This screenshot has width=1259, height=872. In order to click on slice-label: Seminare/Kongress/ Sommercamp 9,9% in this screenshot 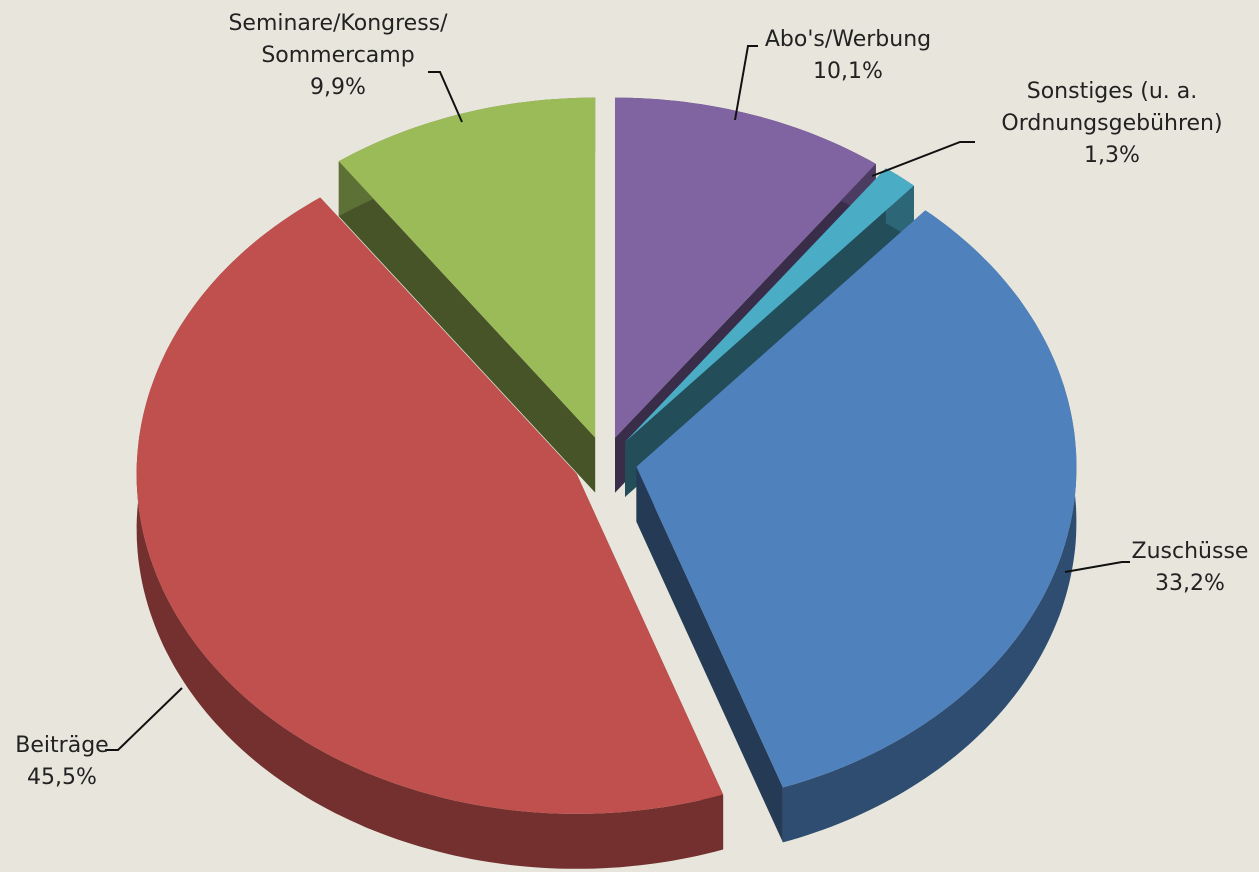, I will do `click(337, 56)`.